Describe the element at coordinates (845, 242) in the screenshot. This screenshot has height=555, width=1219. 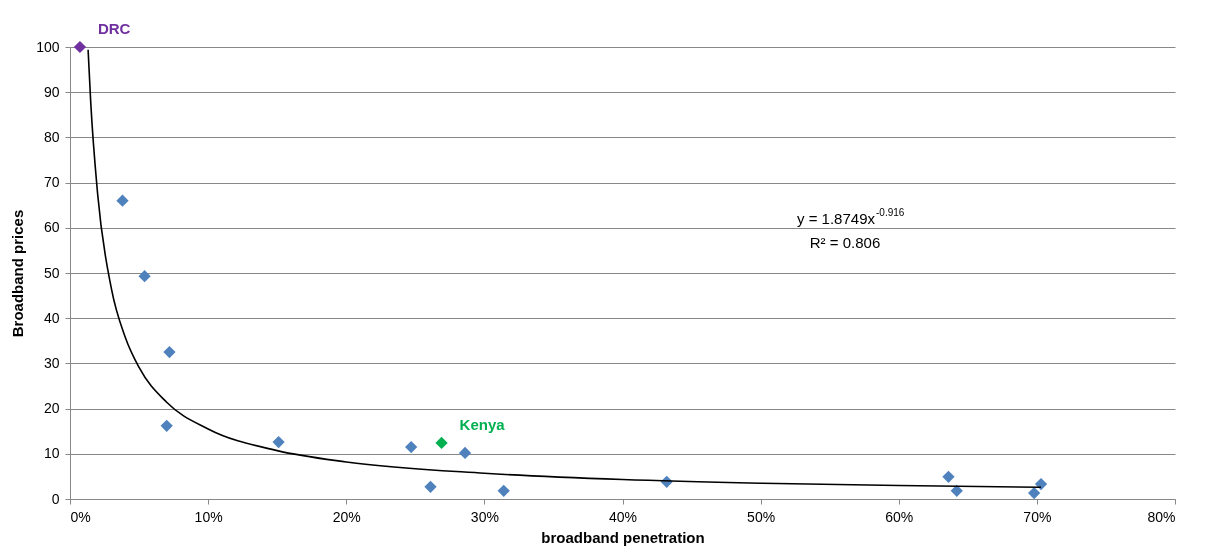
I see `annotation: R² = 0.806` at that location.